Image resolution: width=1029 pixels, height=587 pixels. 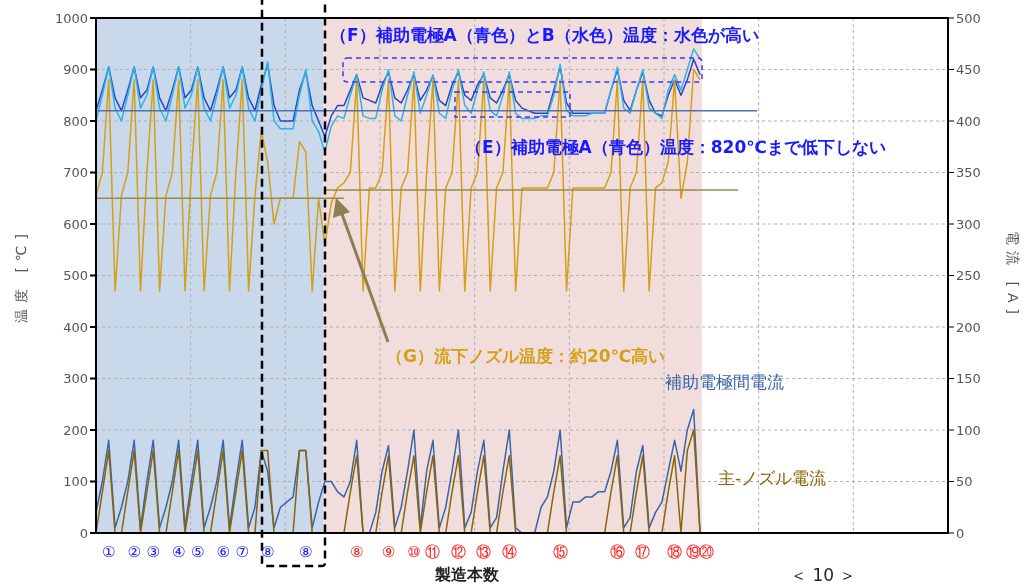 I want to click on series-label: 補助電極間電流, so click(x=724, y=382).